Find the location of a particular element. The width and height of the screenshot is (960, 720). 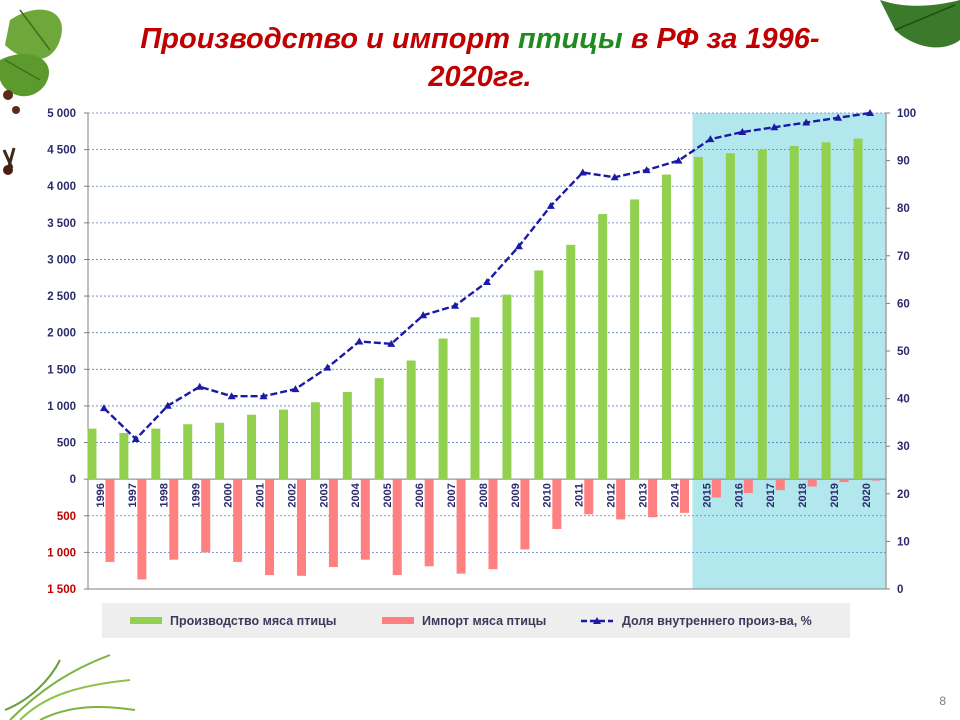

category-label: 2013 is located at coordinates (644, 495).